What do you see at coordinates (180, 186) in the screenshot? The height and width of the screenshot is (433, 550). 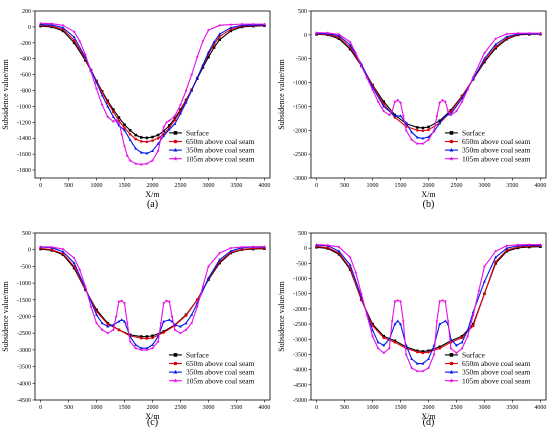 I see `x-tick-label: 2500` at bounding box center [180, 186].